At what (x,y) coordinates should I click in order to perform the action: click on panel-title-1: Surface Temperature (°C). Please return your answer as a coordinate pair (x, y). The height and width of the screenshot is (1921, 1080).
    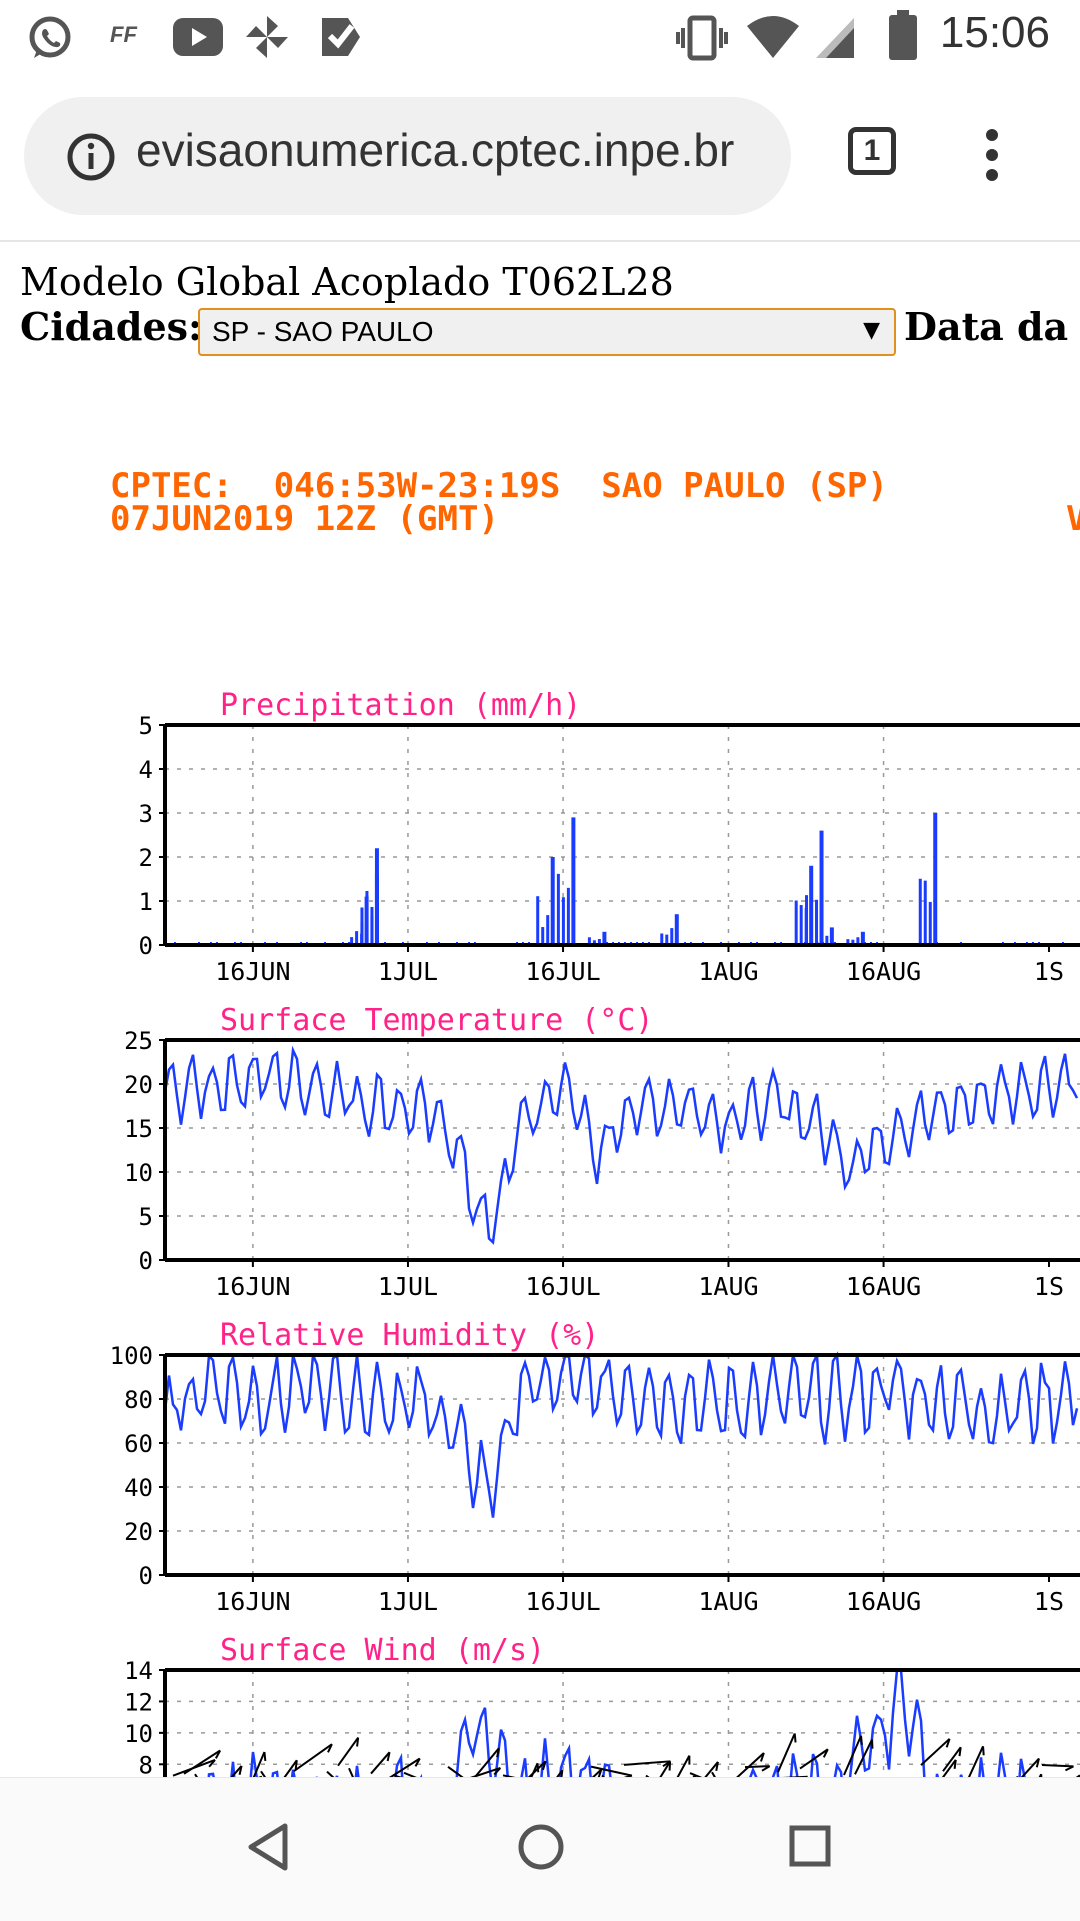
    Looking at the image, I should click on (436, 1020).